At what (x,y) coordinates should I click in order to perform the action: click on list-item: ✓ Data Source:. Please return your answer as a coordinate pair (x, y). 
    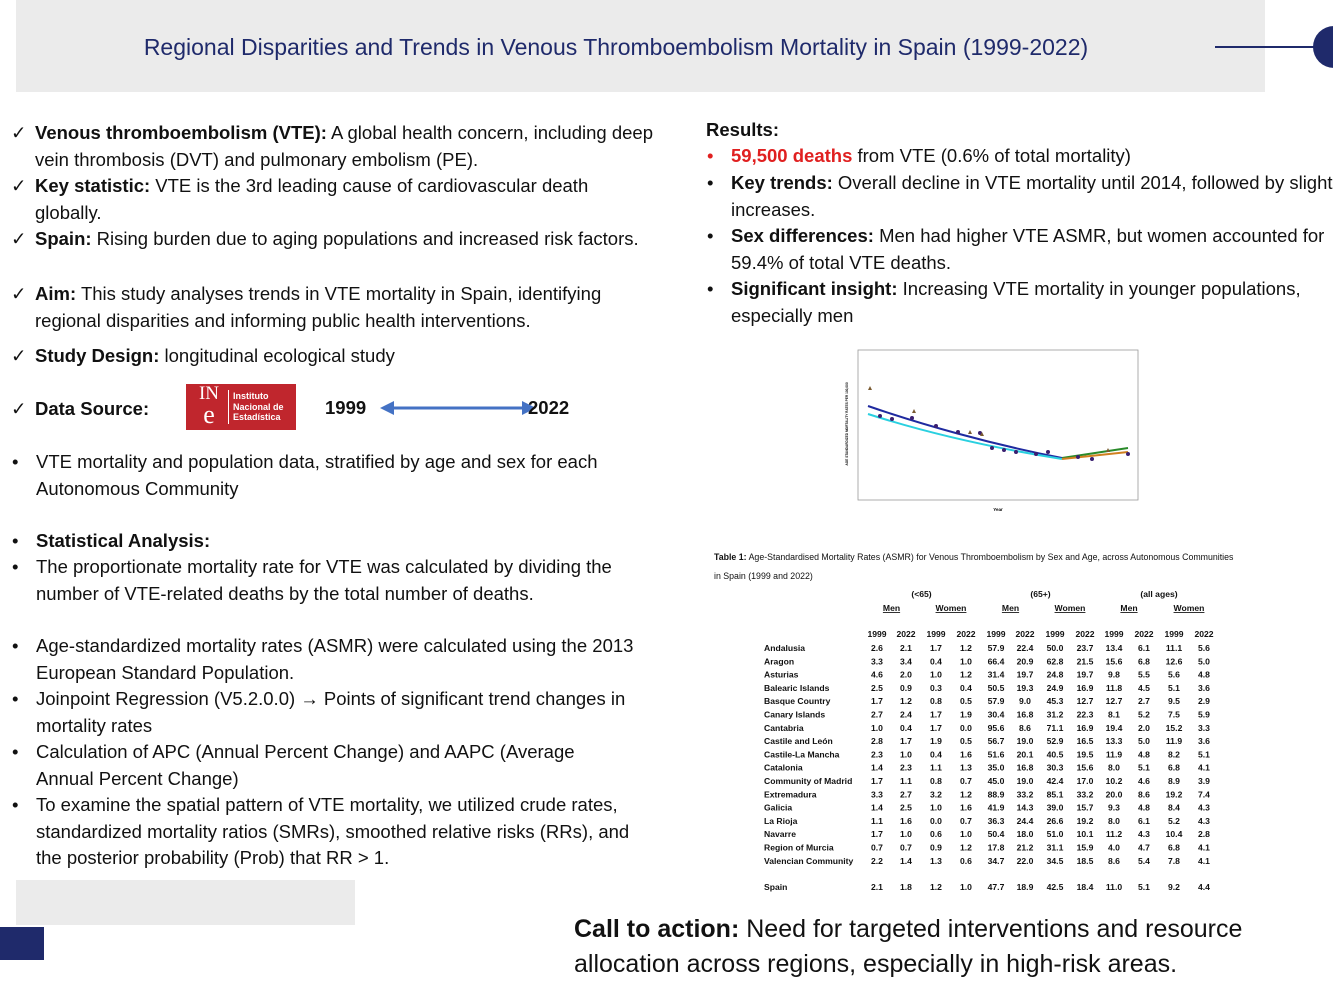
    Looking at the image, I should click on (93, 409).